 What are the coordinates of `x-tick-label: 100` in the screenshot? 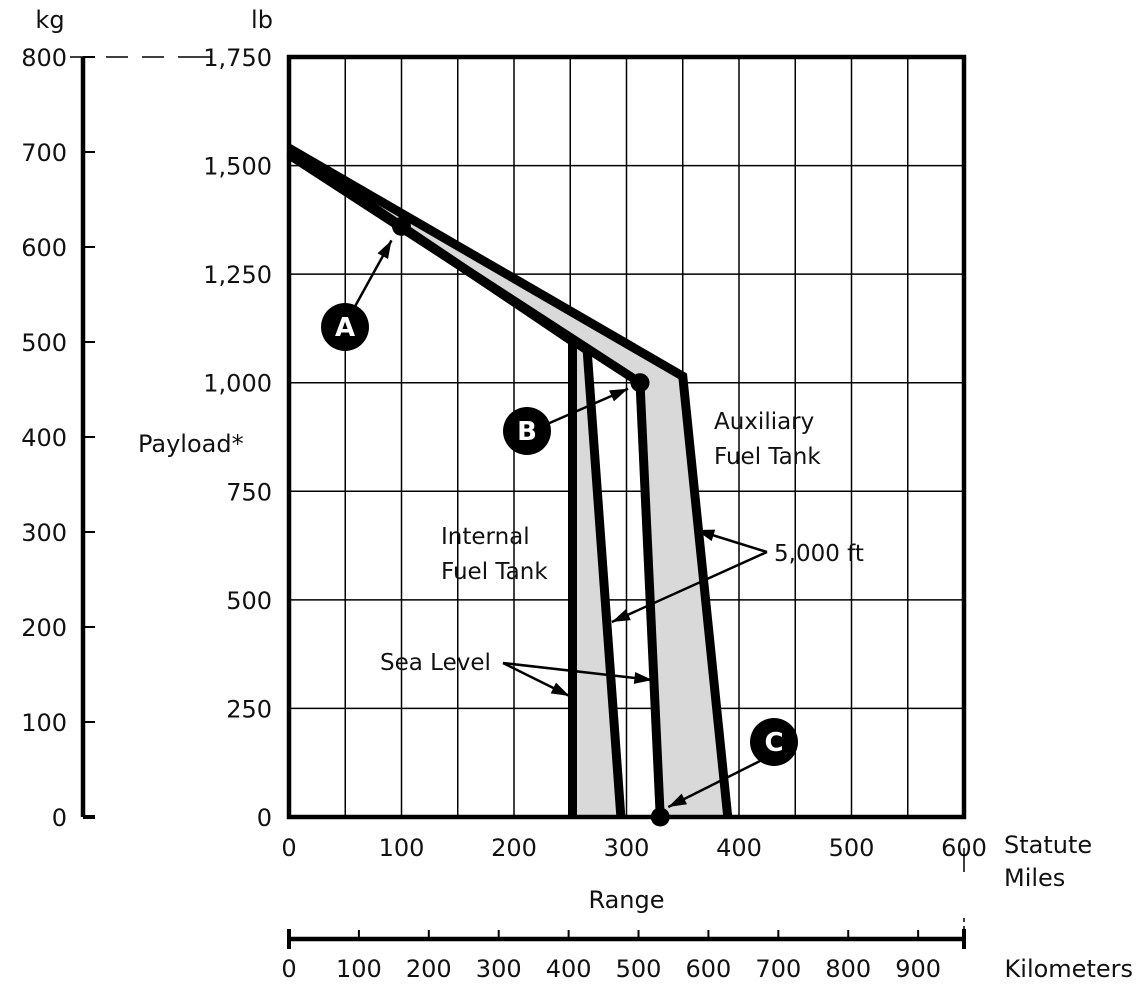 It's located at (402, 848).